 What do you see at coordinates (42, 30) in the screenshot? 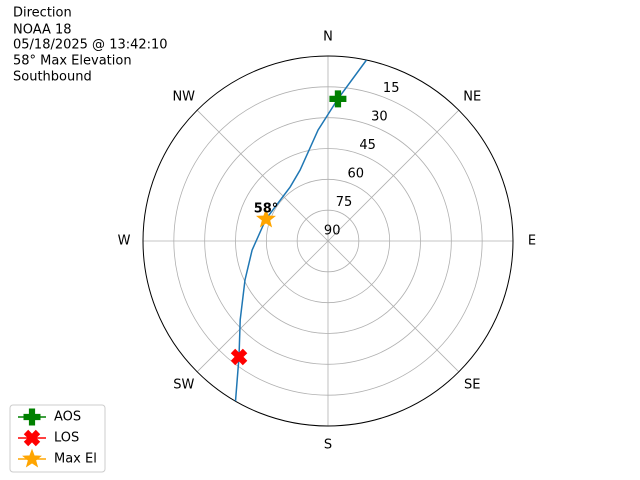
I see `header-line: NOAA 18` at bounding box center [42, 30].